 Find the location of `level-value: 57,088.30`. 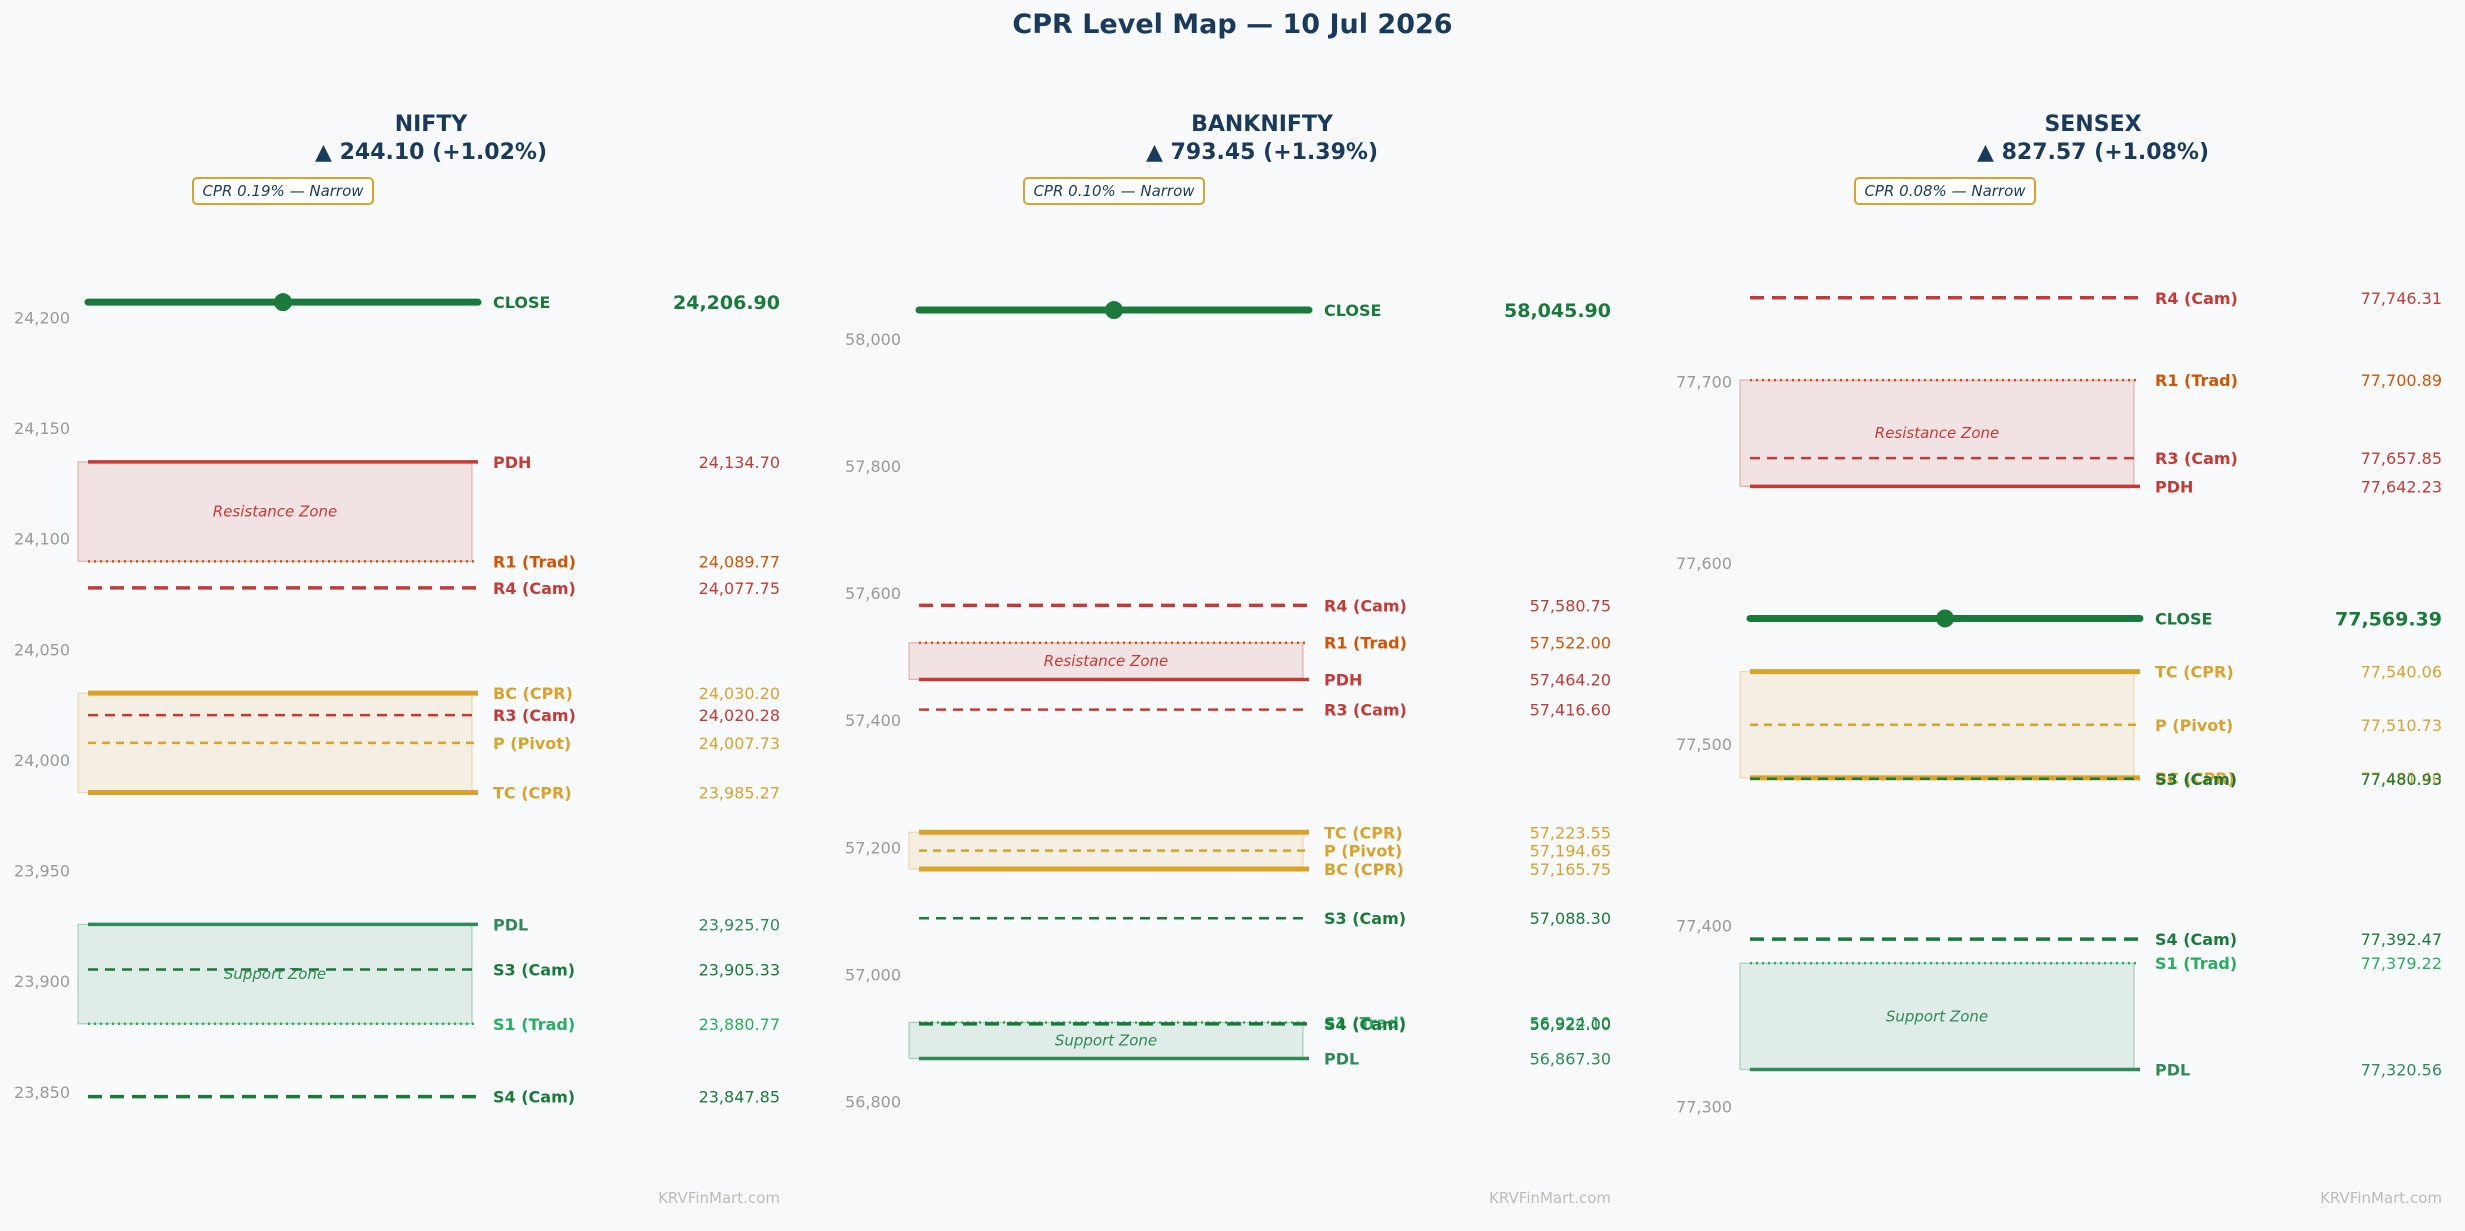

level-value: 57,088.30 is located at coordinates (1570, 918).